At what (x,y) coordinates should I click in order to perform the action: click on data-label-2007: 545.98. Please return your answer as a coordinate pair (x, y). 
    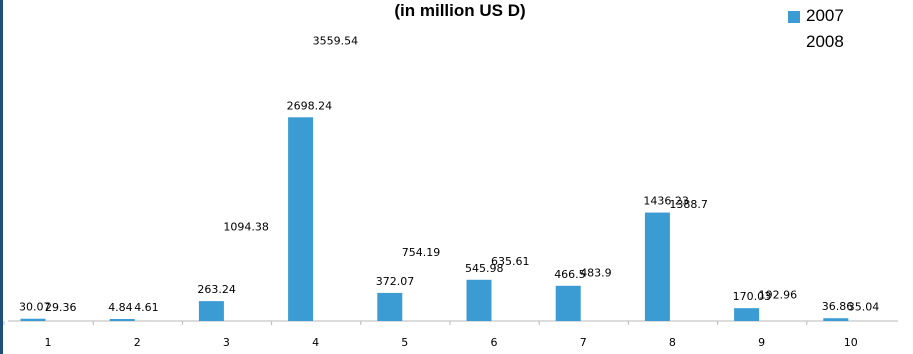
    Looking at the image, I should click on (484, 268).